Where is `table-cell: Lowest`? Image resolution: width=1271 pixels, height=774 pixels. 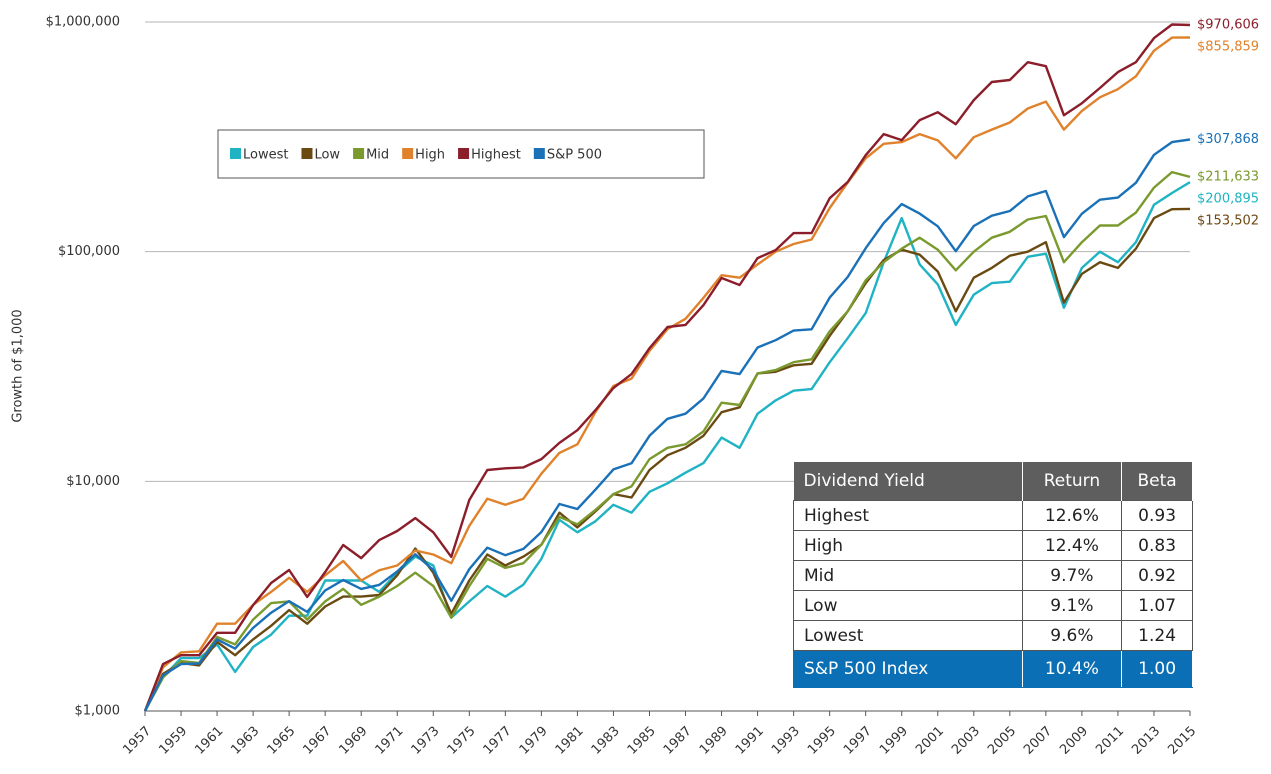 table-cell: Lowest is located at coordinates (908, 635).